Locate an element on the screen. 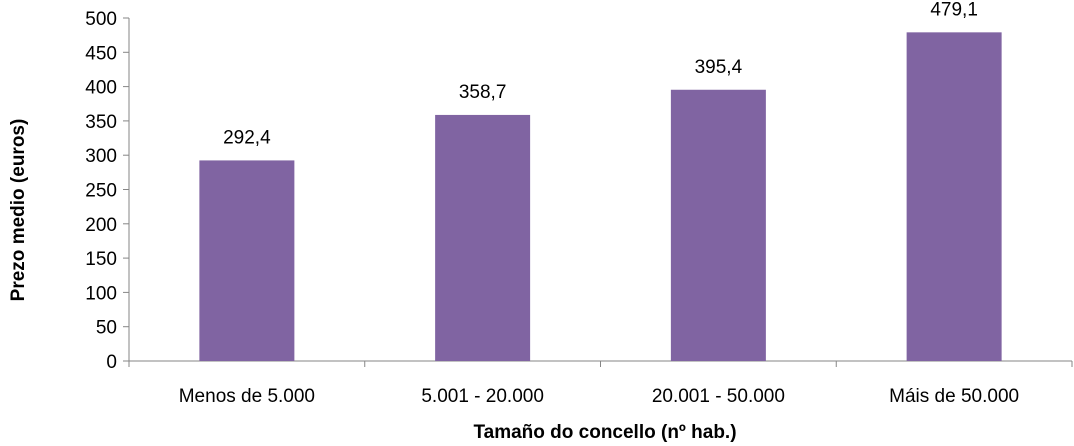 The width and height of the screenshot is (1074, 446). x-tick-label: Menos de 5.000 is located at coordinates (247, 396).